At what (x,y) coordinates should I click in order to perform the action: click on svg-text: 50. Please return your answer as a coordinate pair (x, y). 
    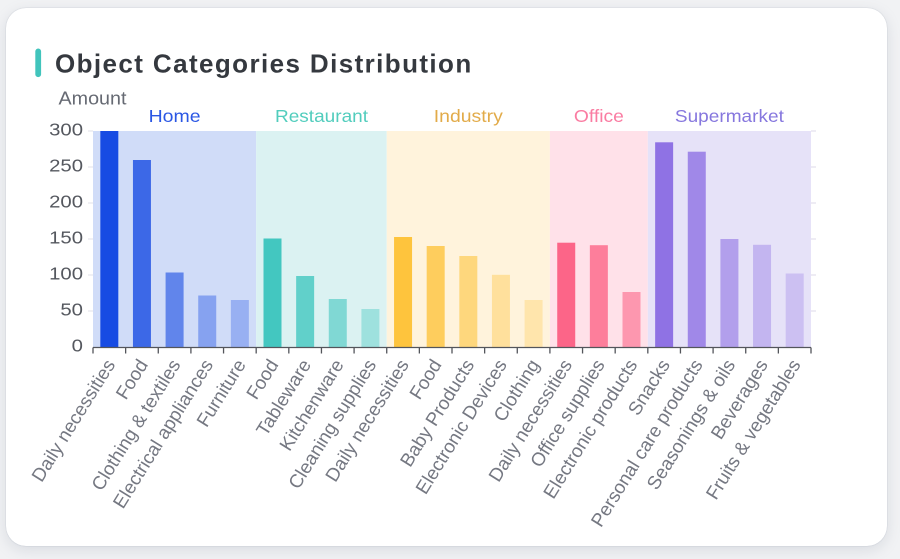
    Looking at the image, I should click on (71, 310).